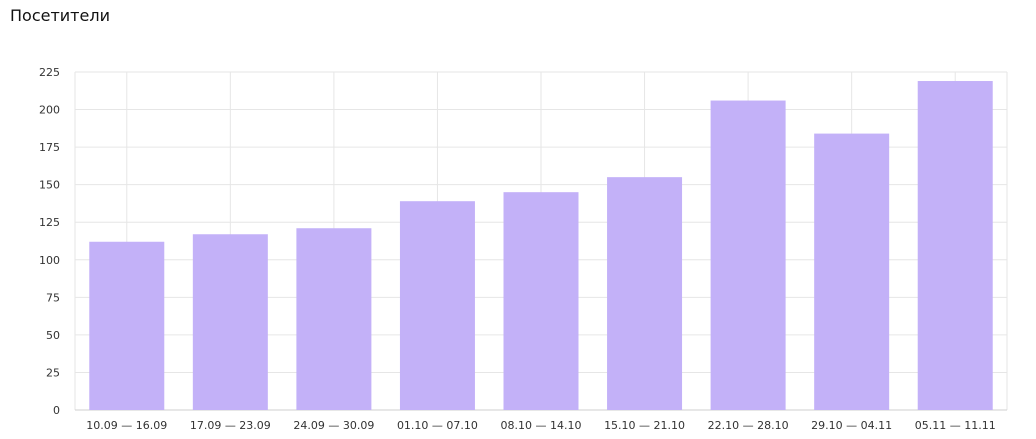 The image size is (1036, 439). What do you see at coordinates (748, 425) in the screenshot?
I see `x-tick-label: 22.10 — 28.10` at bounding box center [748, 425].